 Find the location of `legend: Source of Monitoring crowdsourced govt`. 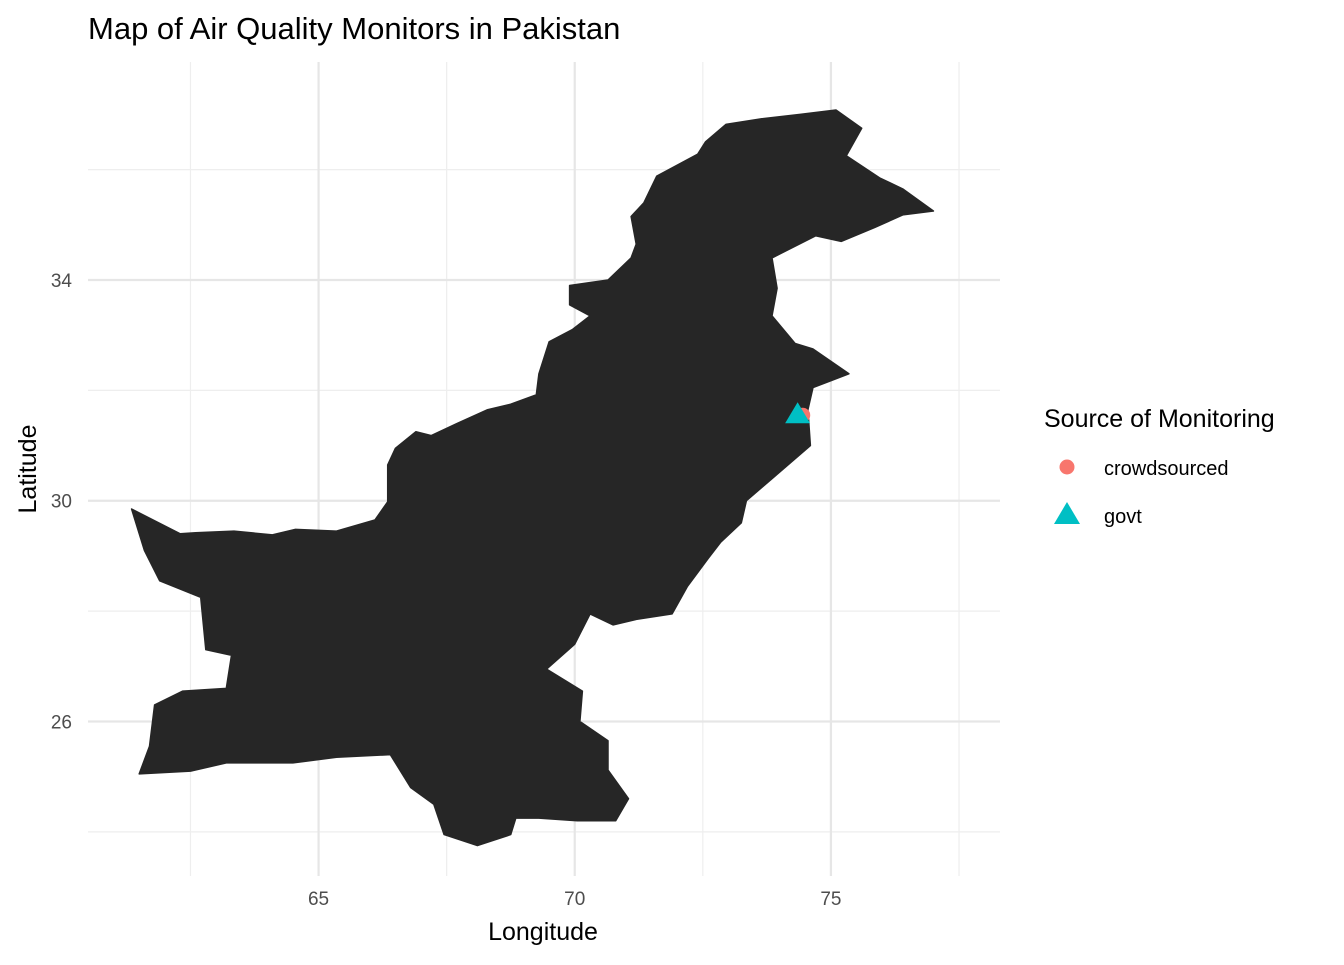

legend: Source of Monitoring crowdsourced govt is located at coordinates (1159, 466).